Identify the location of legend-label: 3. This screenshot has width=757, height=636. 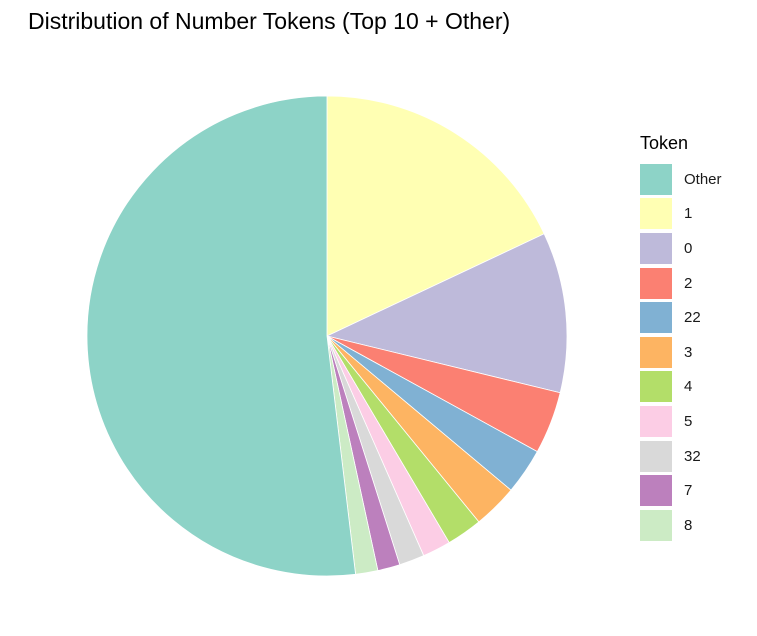
(688, 352).